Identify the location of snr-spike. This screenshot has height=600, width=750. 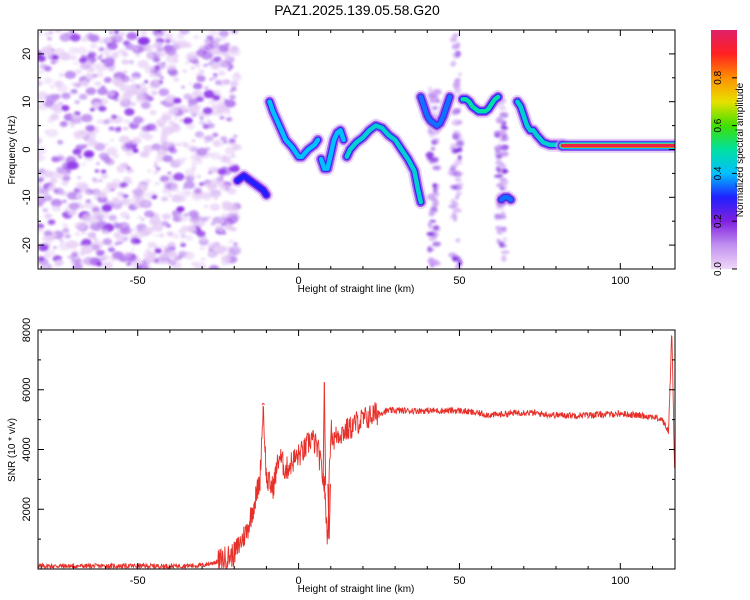
(329, 511).